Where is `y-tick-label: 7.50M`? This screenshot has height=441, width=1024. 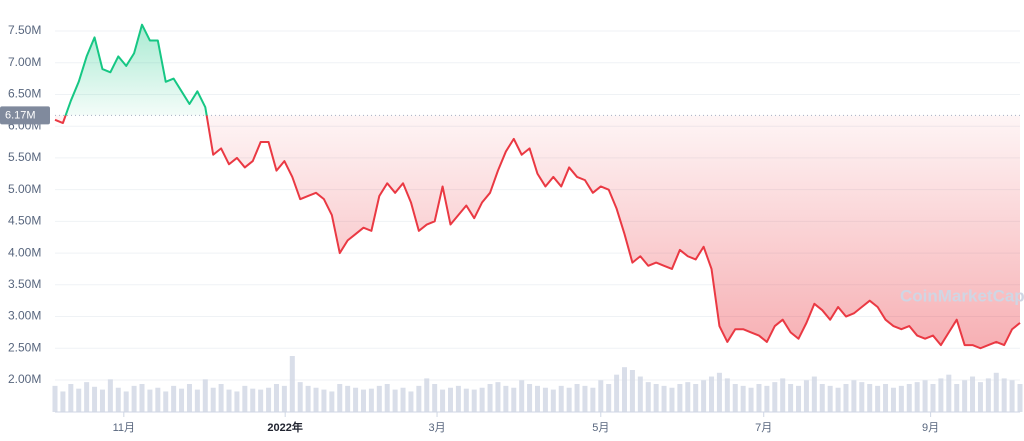 y-tick-label: 7.50M is located at coordinates (24, 30).